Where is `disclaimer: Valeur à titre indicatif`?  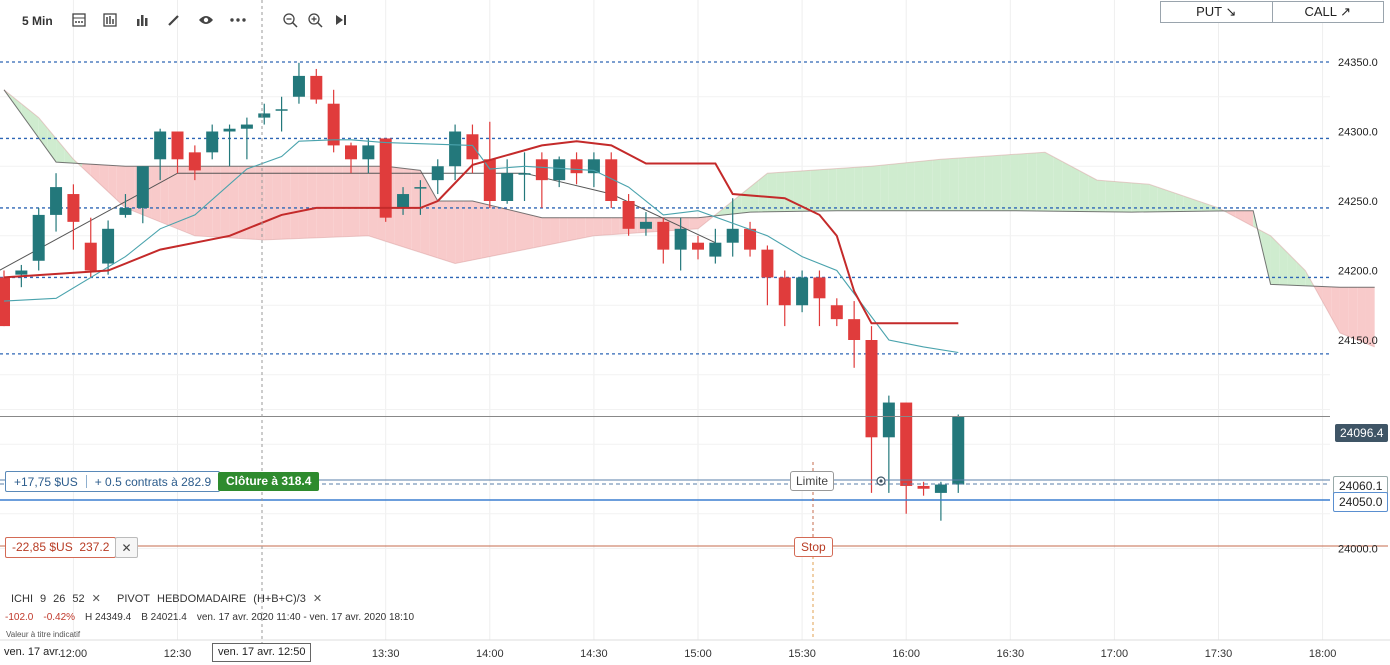 disclaimer: Valeur à titre indicatif is located at coordinates (43, 634).